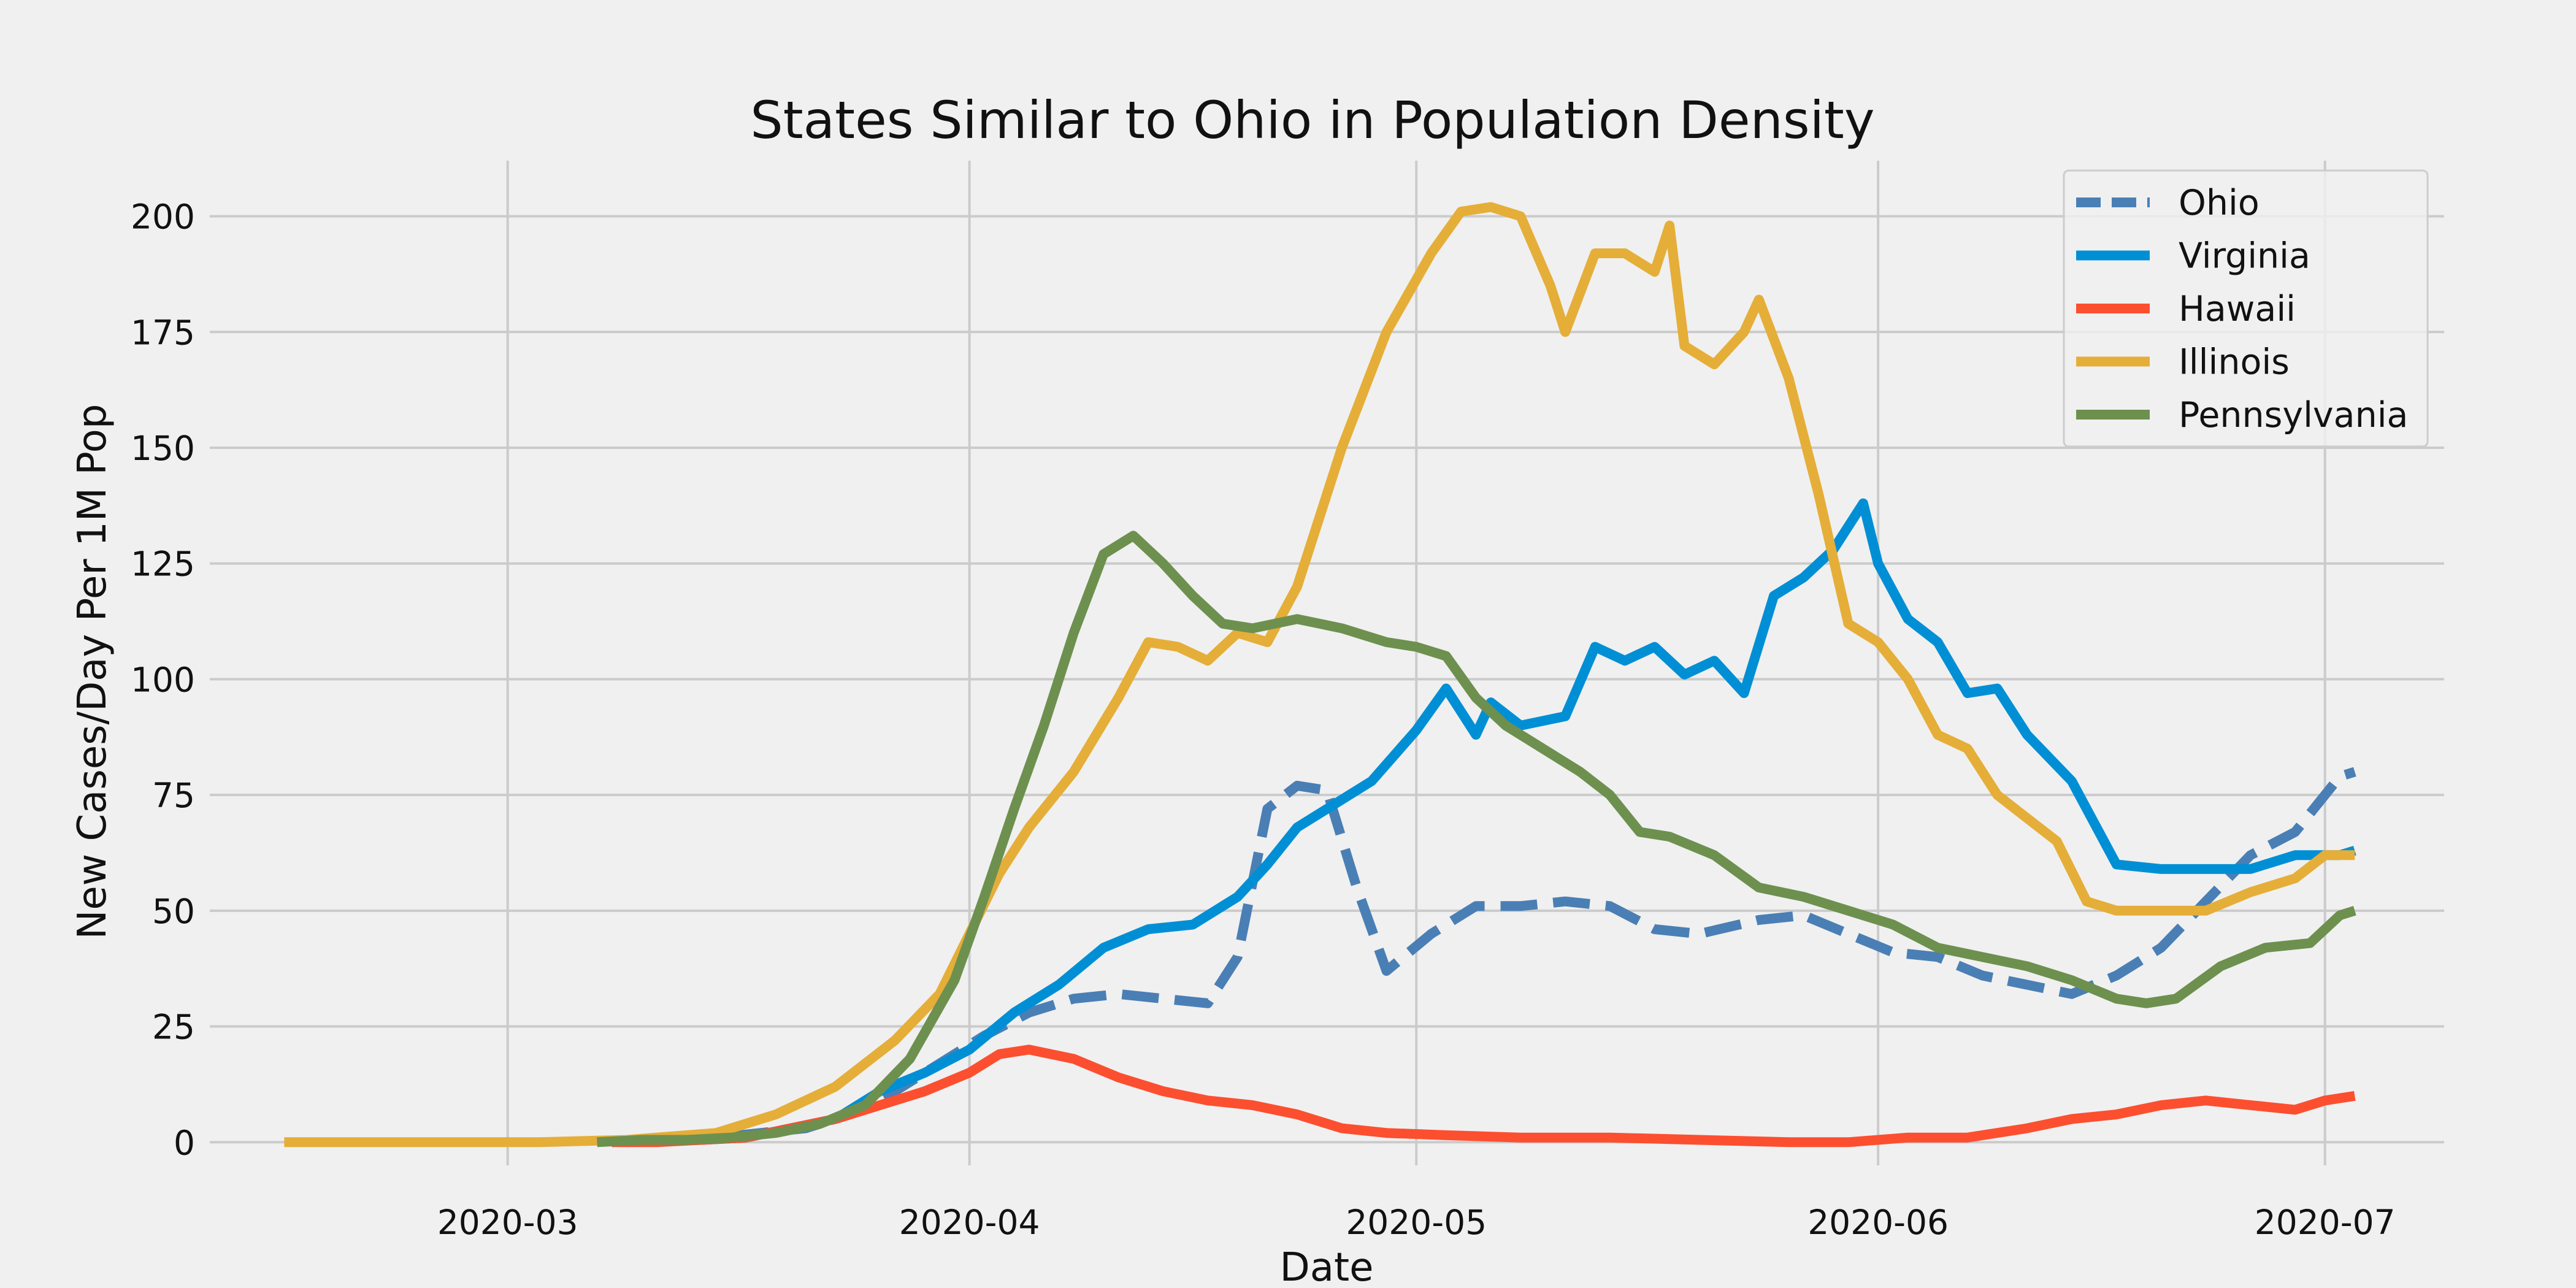 Image resolution: width=2576 pixels, height=1288 pixels. What do you see at coordinates (1416, 1222) in the screenshot?
I see `x-tick-label: 2020-05` at bounding box center [1416, 1222].